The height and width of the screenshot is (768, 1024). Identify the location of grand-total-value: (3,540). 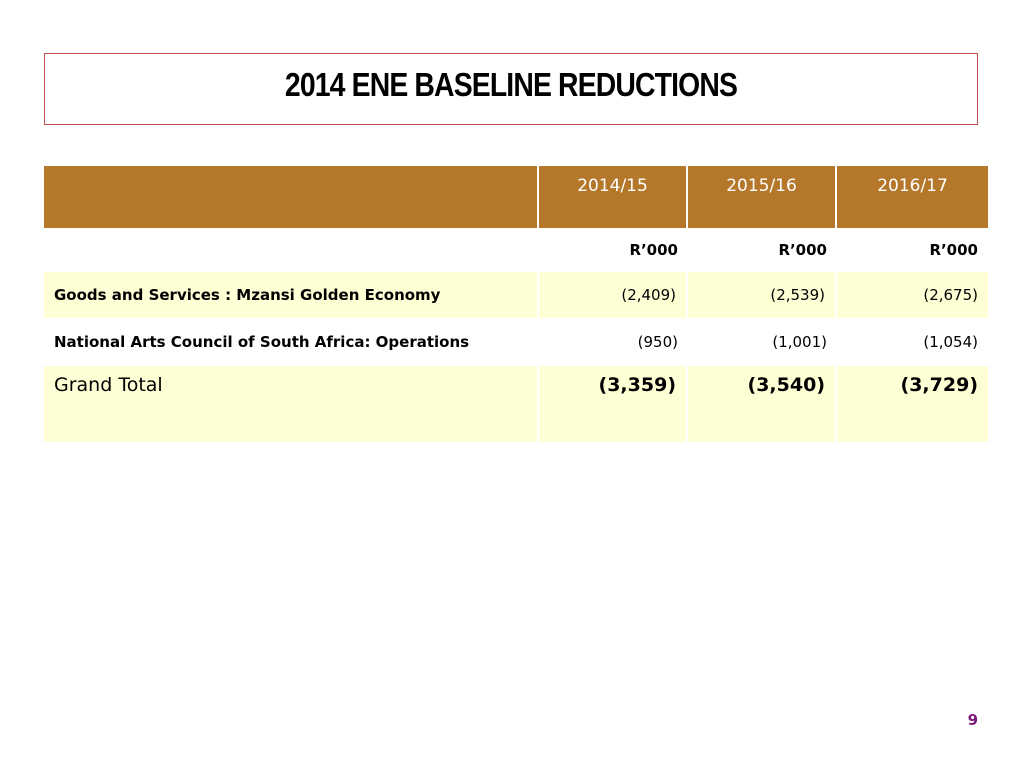
(762, 404).